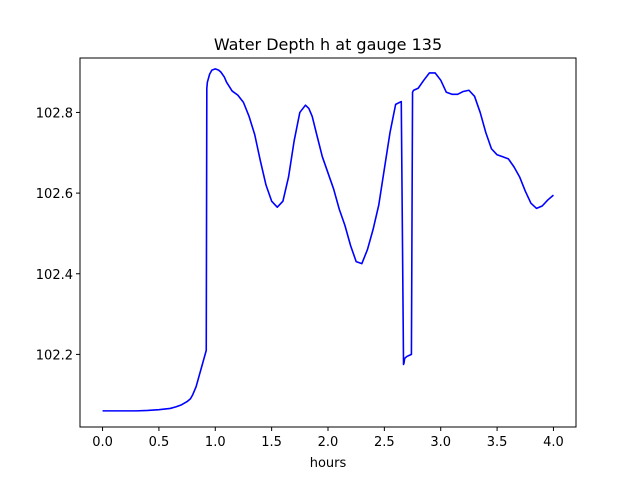  Describe the element at coordinates (102, 442) in the screenshot. I see `x-tick-label: 0.0` at that location.